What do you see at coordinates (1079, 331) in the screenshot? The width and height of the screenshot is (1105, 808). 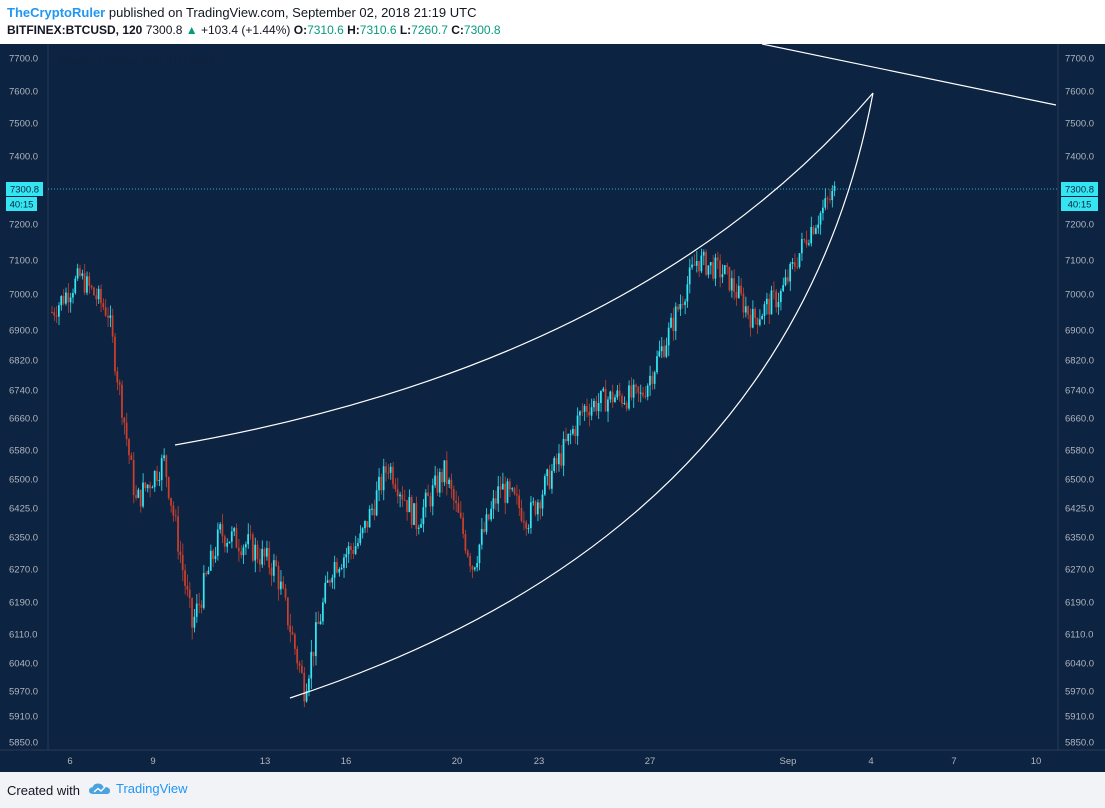 I see `price-tick-label: 6900.0` at bounding box center [1079, 331].